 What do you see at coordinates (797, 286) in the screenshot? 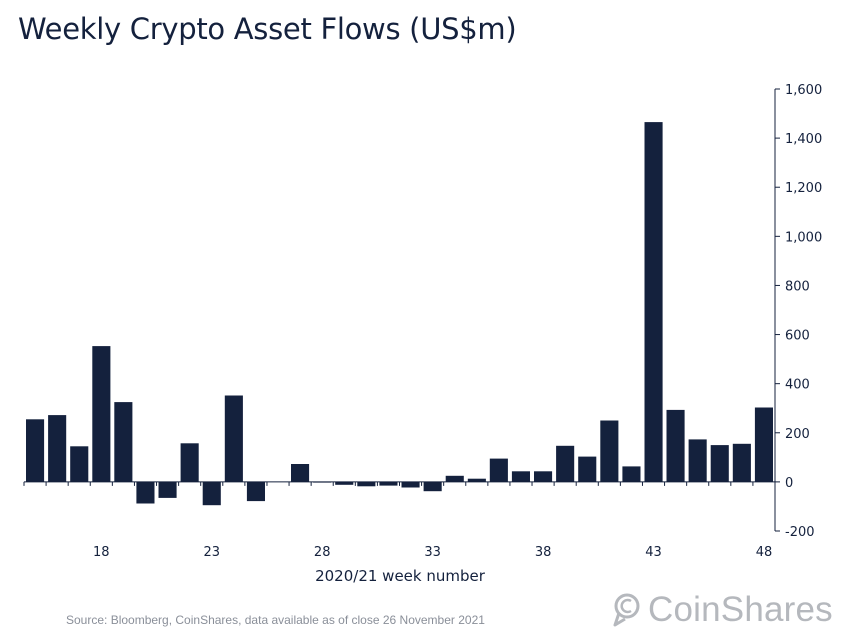
I see `y-tick-label: 800` at bounding box center [797, 286].